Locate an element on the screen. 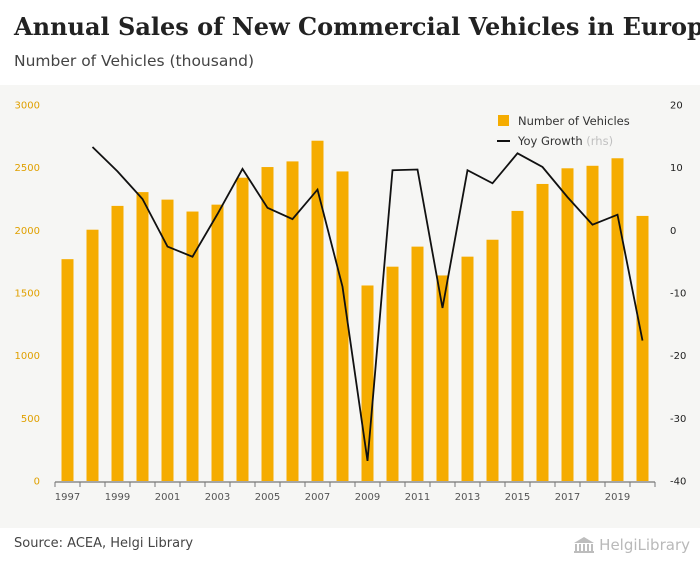 This screenshot has height=568, width=700. y-left-tick-label: 2000 is located at coordinates (27, 231).